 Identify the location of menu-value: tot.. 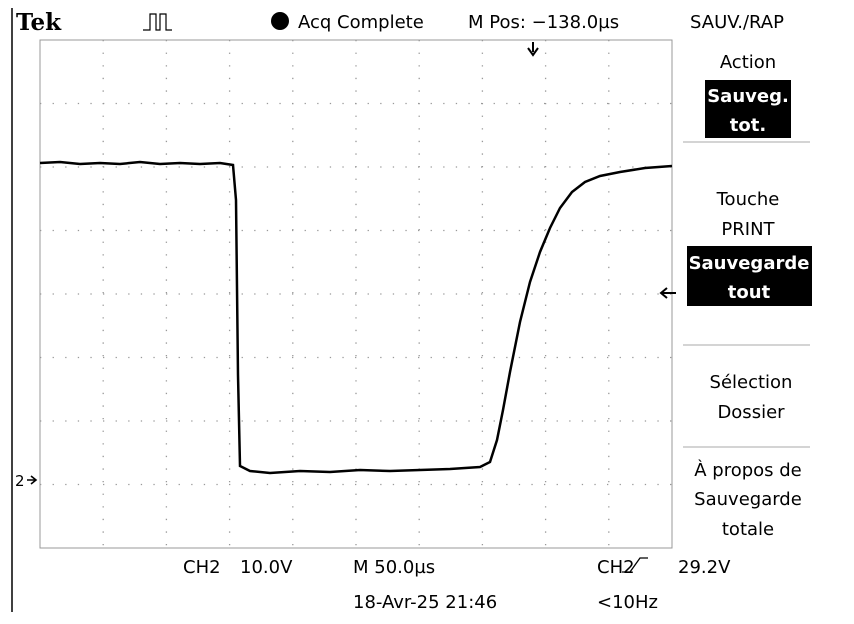
(748, 125).